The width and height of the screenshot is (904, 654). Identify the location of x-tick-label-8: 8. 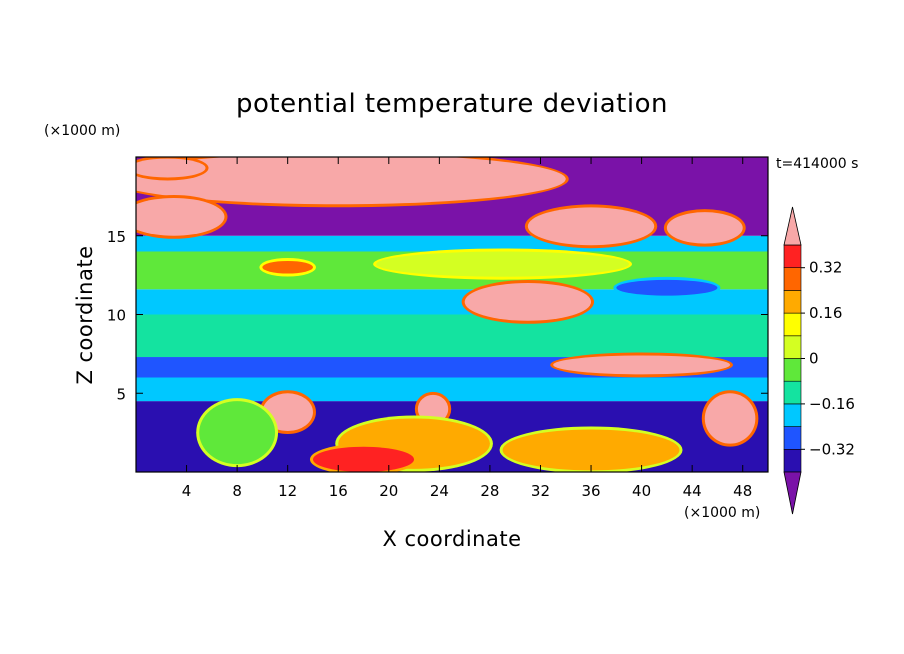
(237, 491).